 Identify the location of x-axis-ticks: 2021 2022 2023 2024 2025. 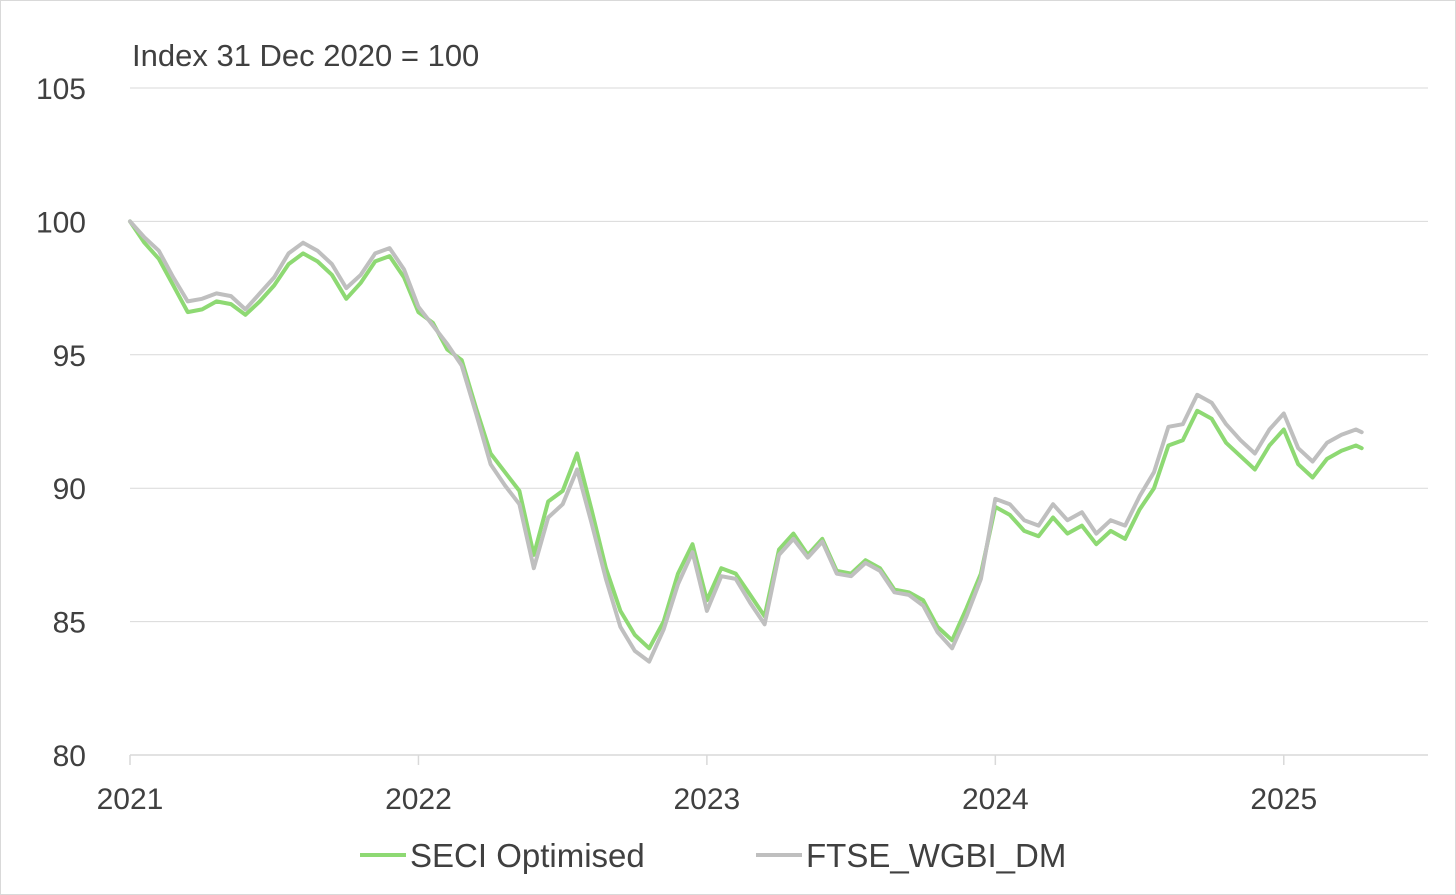
(707, 785).